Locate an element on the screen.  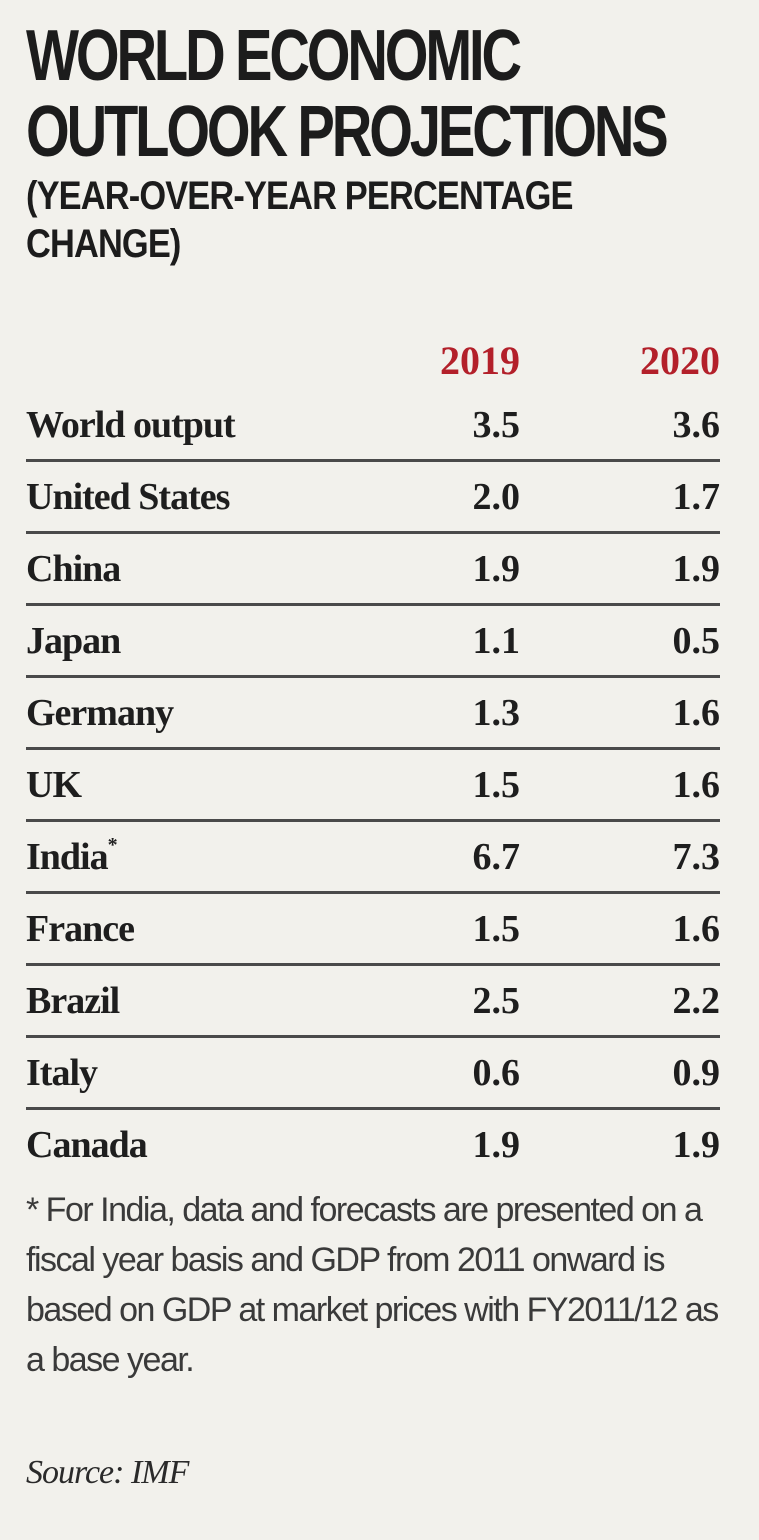
table-row: Canada 1.9 1.9 is located at coordinates (373, 1144).